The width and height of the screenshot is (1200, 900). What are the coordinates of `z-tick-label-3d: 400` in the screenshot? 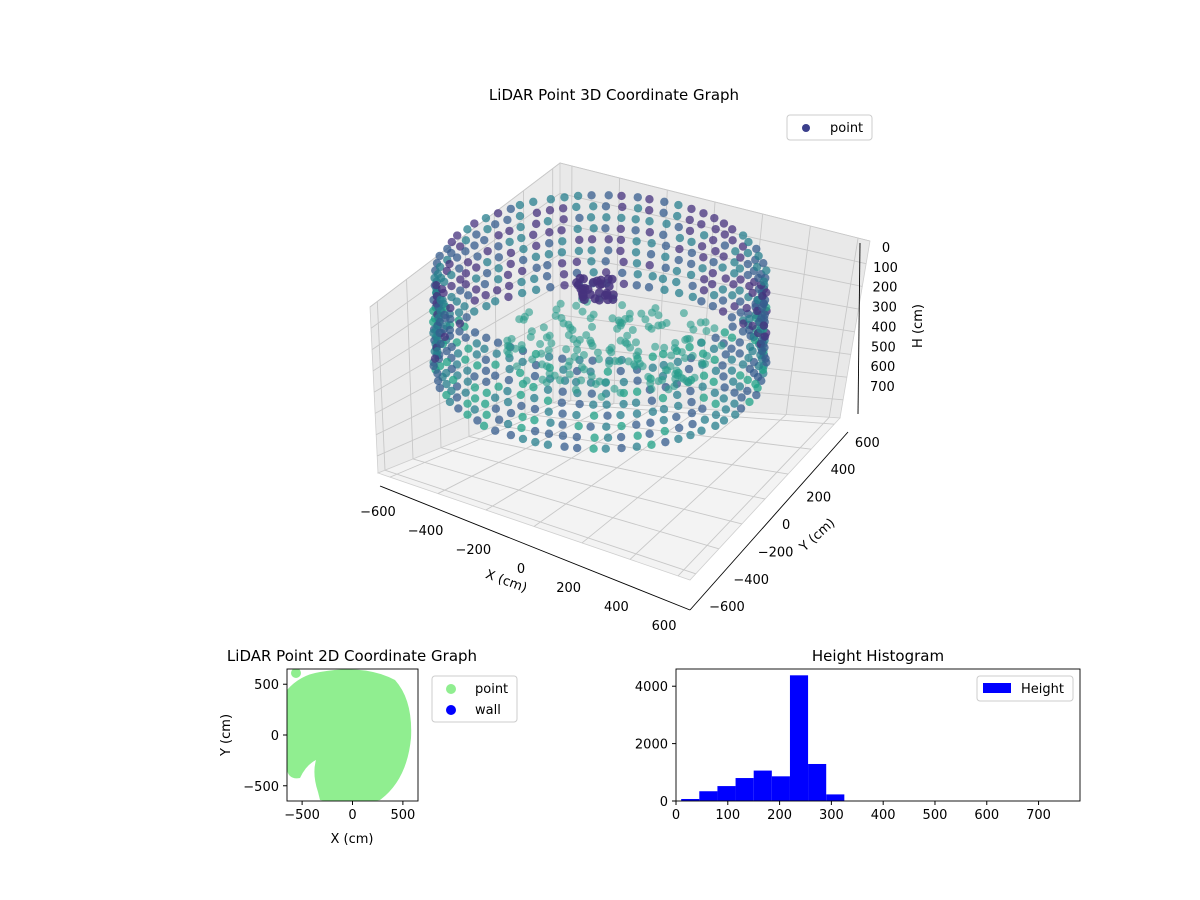 It's located at (884, 327).